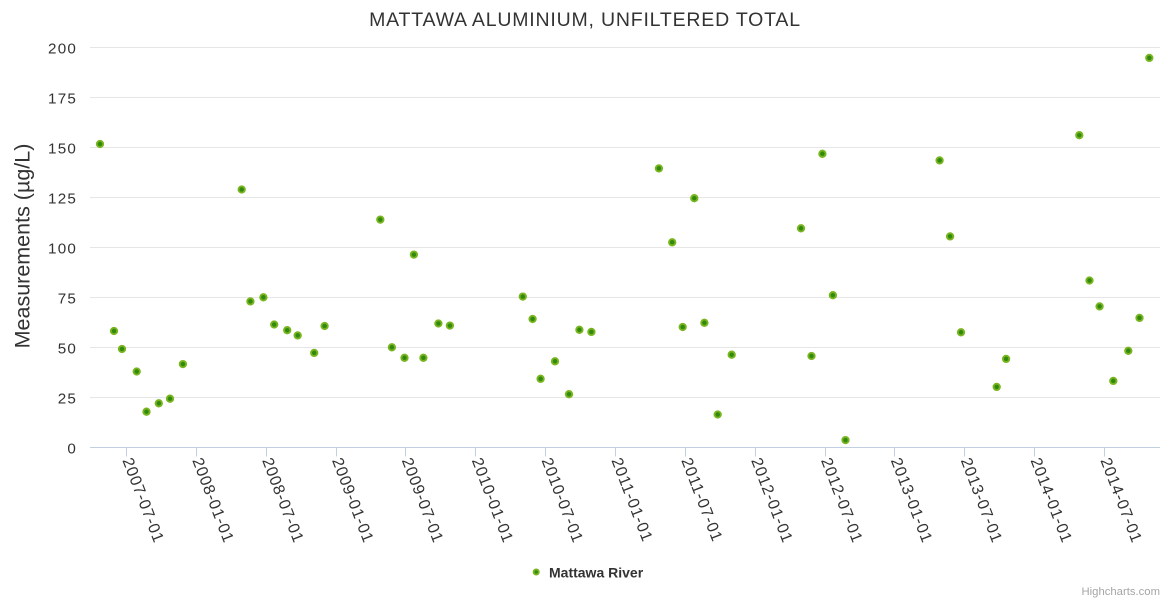 This screenshot has height=605, width=1170. Describe the element at coordinates (67, 398) in the screenshot. I see `svg-text: 25` at that location.